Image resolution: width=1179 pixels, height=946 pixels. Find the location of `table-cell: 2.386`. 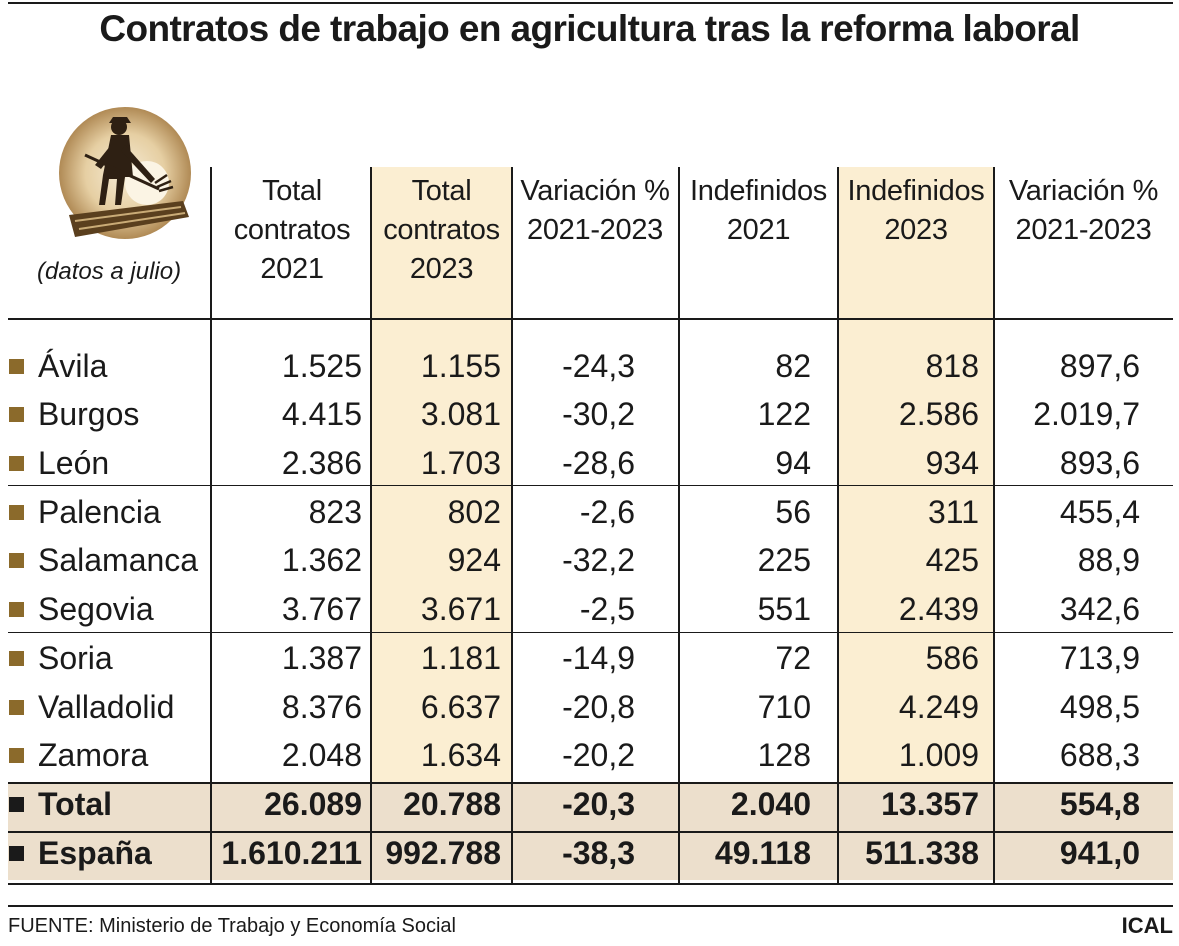

table-cell: 2.386 is located at coordinates (321, 463).